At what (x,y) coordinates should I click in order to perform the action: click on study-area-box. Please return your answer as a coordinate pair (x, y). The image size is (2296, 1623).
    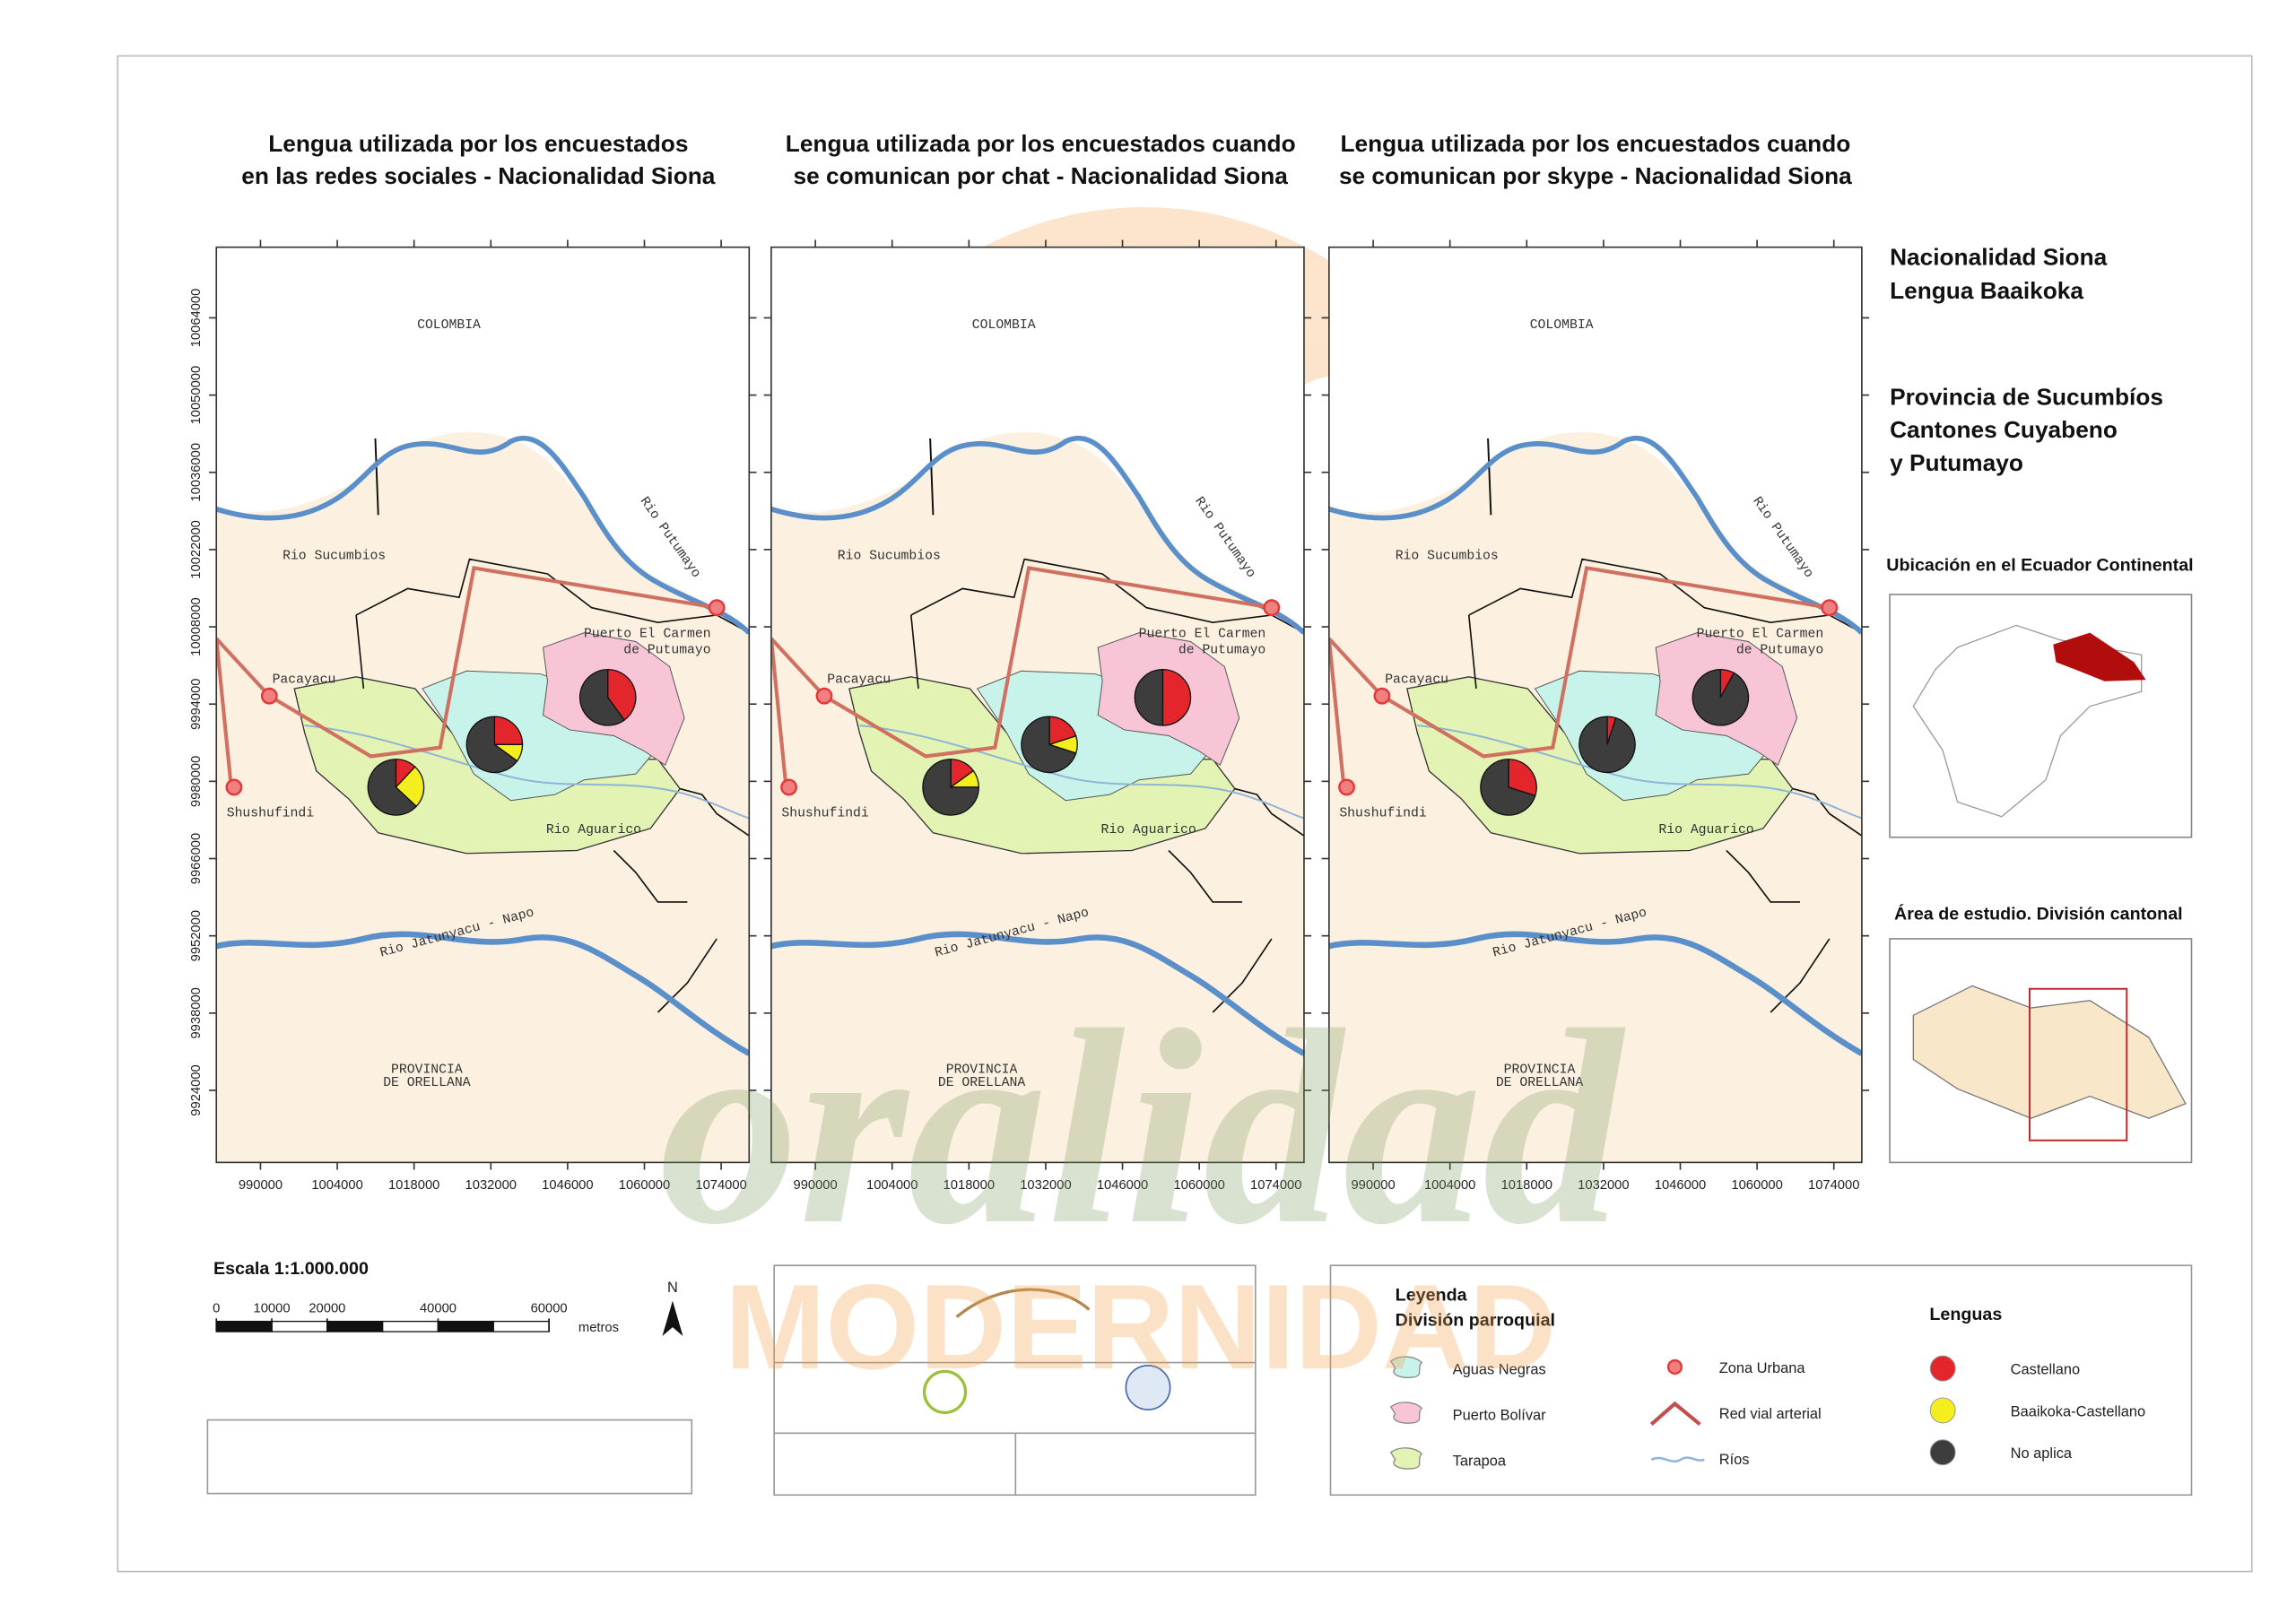
    Looking at the image, I should click on (2078, 1064).